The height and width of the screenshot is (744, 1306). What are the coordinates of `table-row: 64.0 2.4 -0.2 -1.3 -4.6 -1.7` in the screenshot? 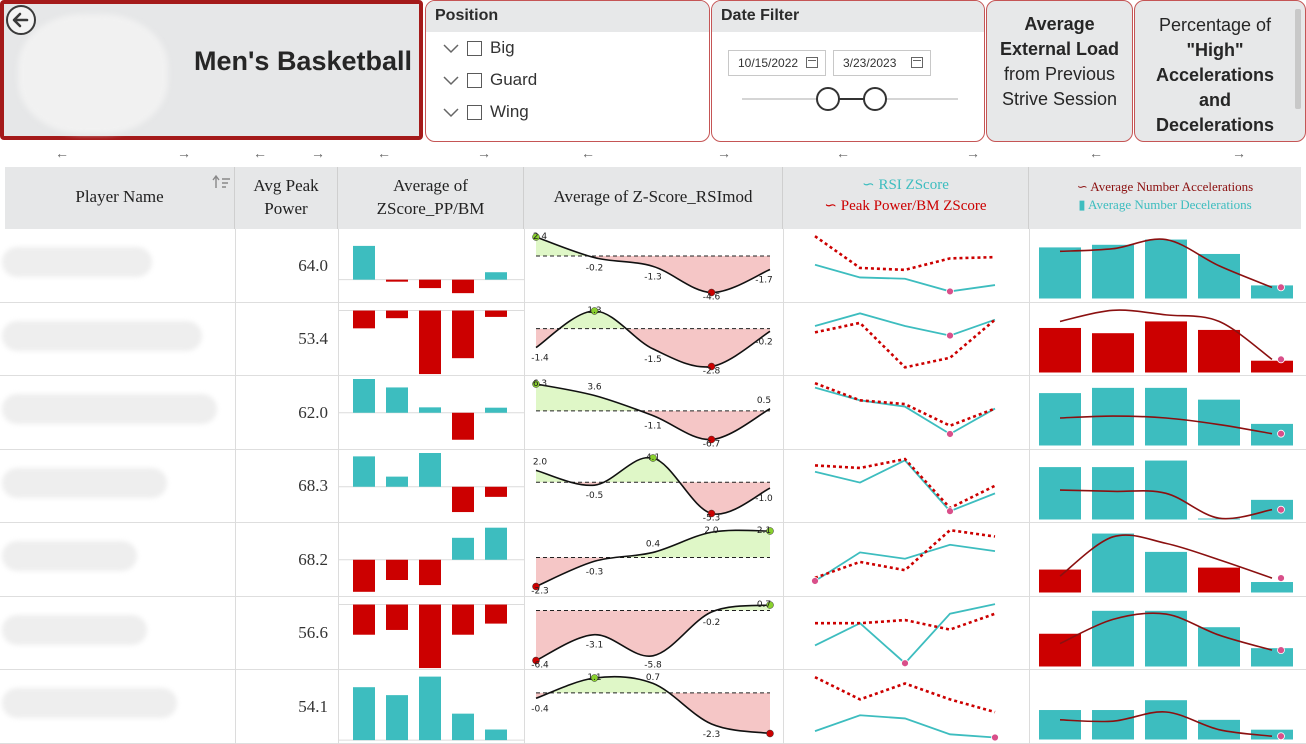 It's located at (653, 266).